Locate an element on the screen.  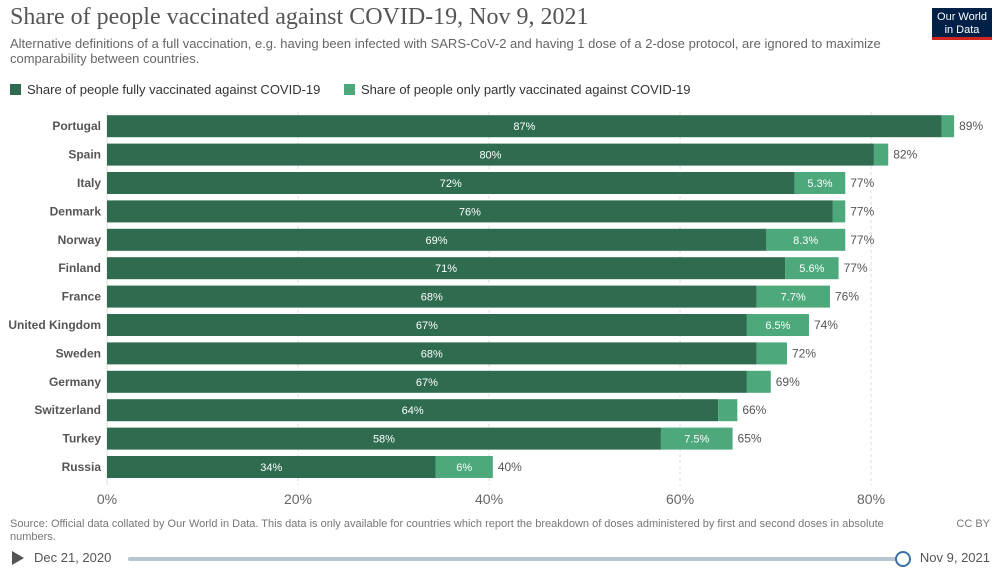
data-label-total: 82% is located at coordinates (905, 155).